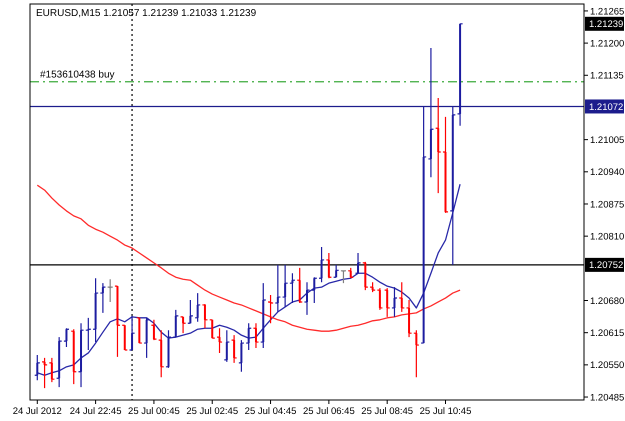 Image resolution: width=625 pixels, height=421 pixels. Describe the element at coordinates (607, 301) in the screenshot. I see `y-tick-label: 1.20680` at that location.